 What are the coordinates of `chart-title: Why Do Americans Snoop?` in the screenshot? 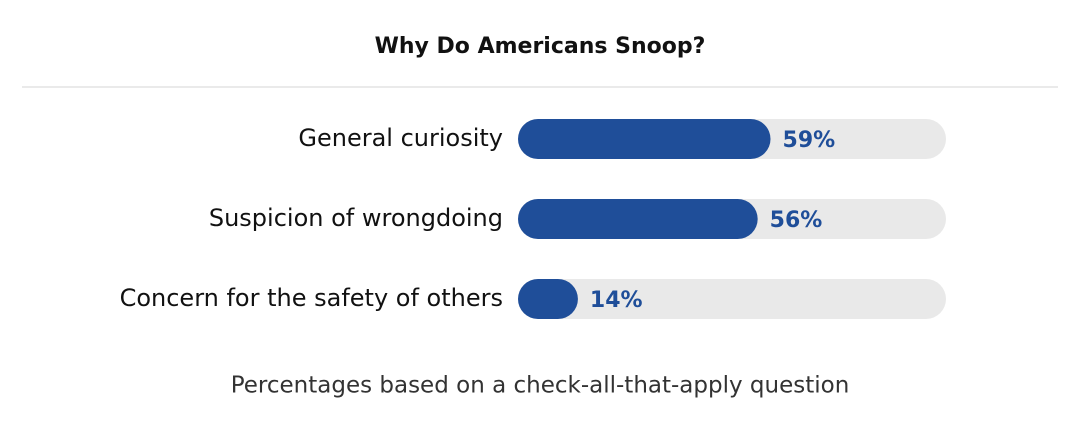 It's located at (540, 46).